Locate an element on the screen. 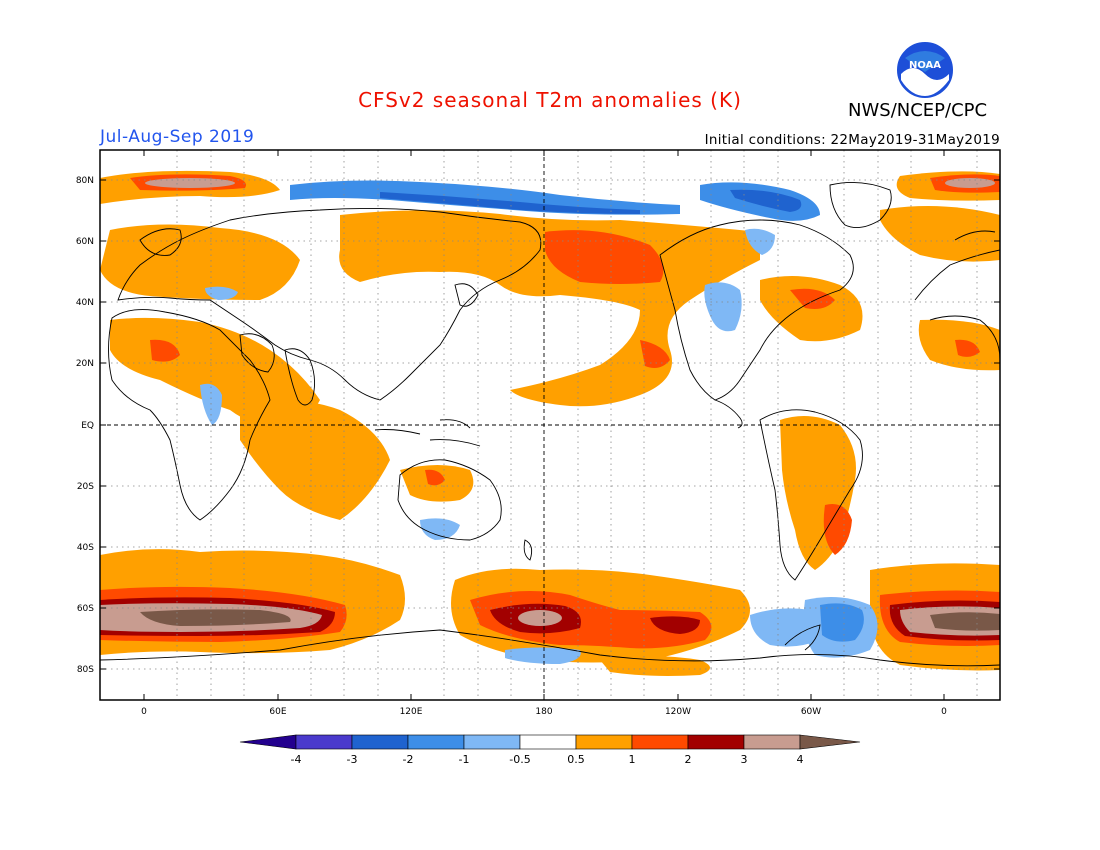 The width and height of the screenshot is (1100, 850). lon-label: 120W is located at coordinates (678, 712).